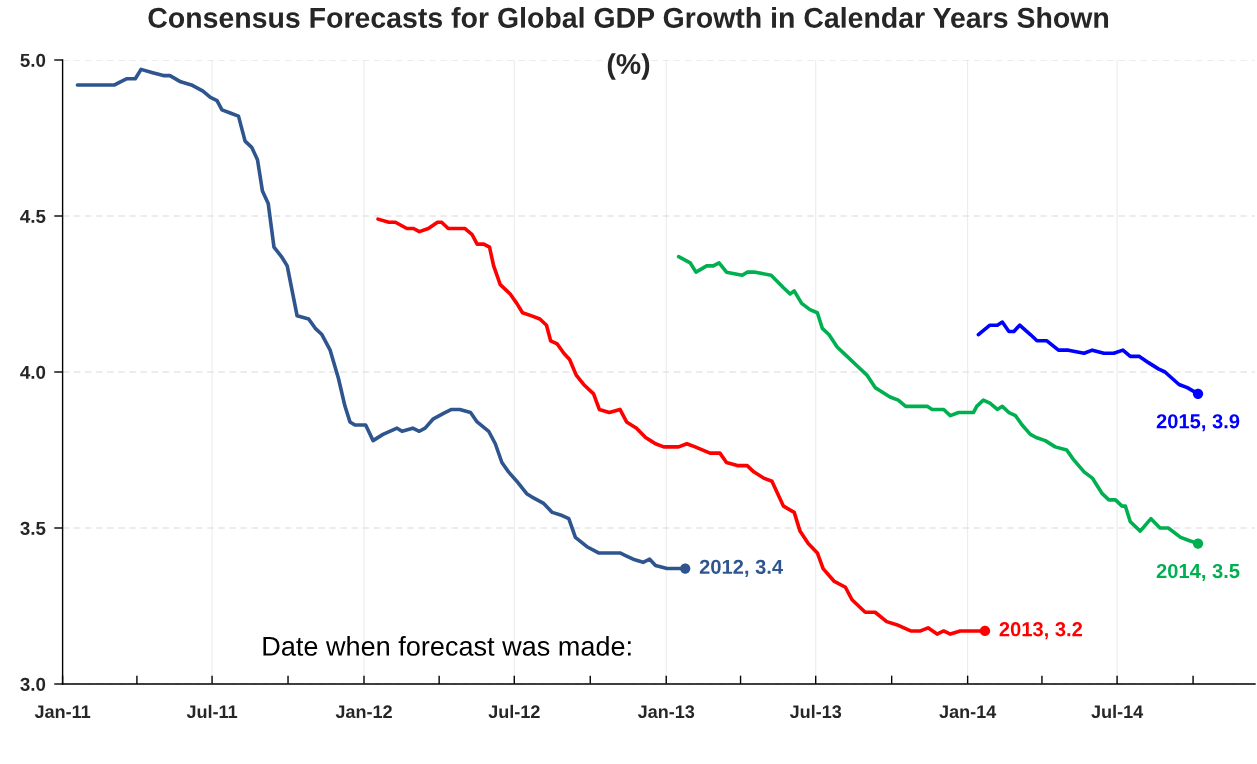 The image size is (1257, 764). Describe the element at coordinates (1198, 423) in the screenshot. I see `annotation: 2015, 3.9` at that location.